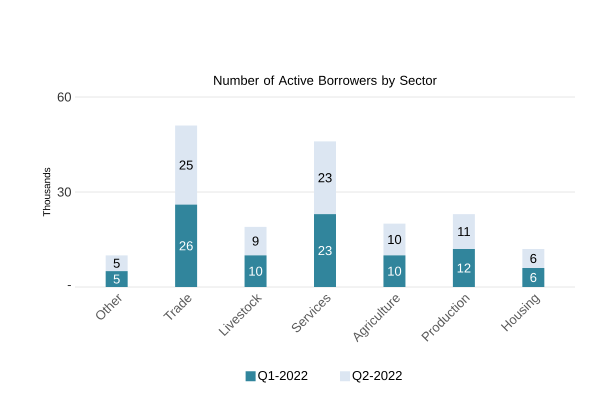 This screenshot has height=405, width=596. What do you see at coordinates (64, 192) in the screenshot?
I see `y-tick-label: 30` at bounding box center [64, 192].